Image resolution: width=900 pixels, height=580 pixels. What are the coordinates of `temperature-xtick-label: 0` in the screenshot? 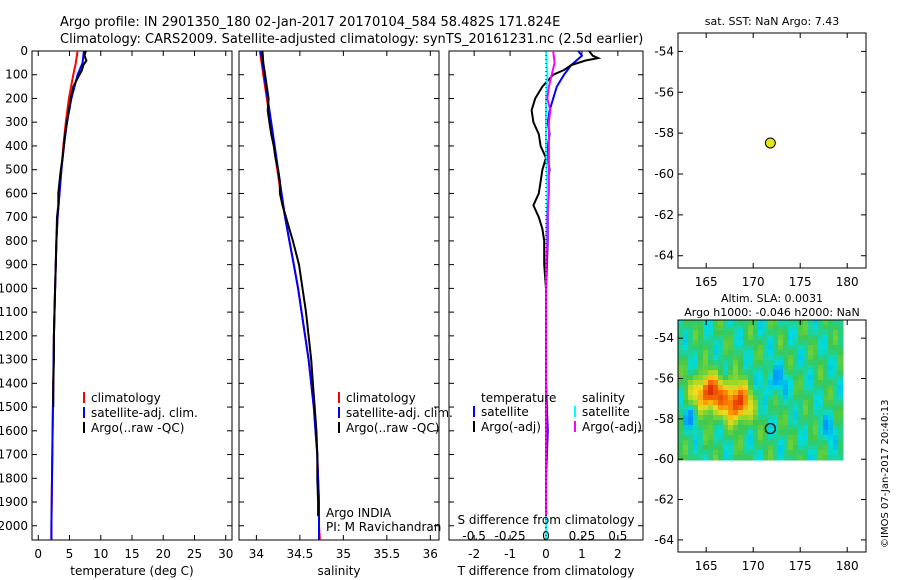 It's located at (38, 554).